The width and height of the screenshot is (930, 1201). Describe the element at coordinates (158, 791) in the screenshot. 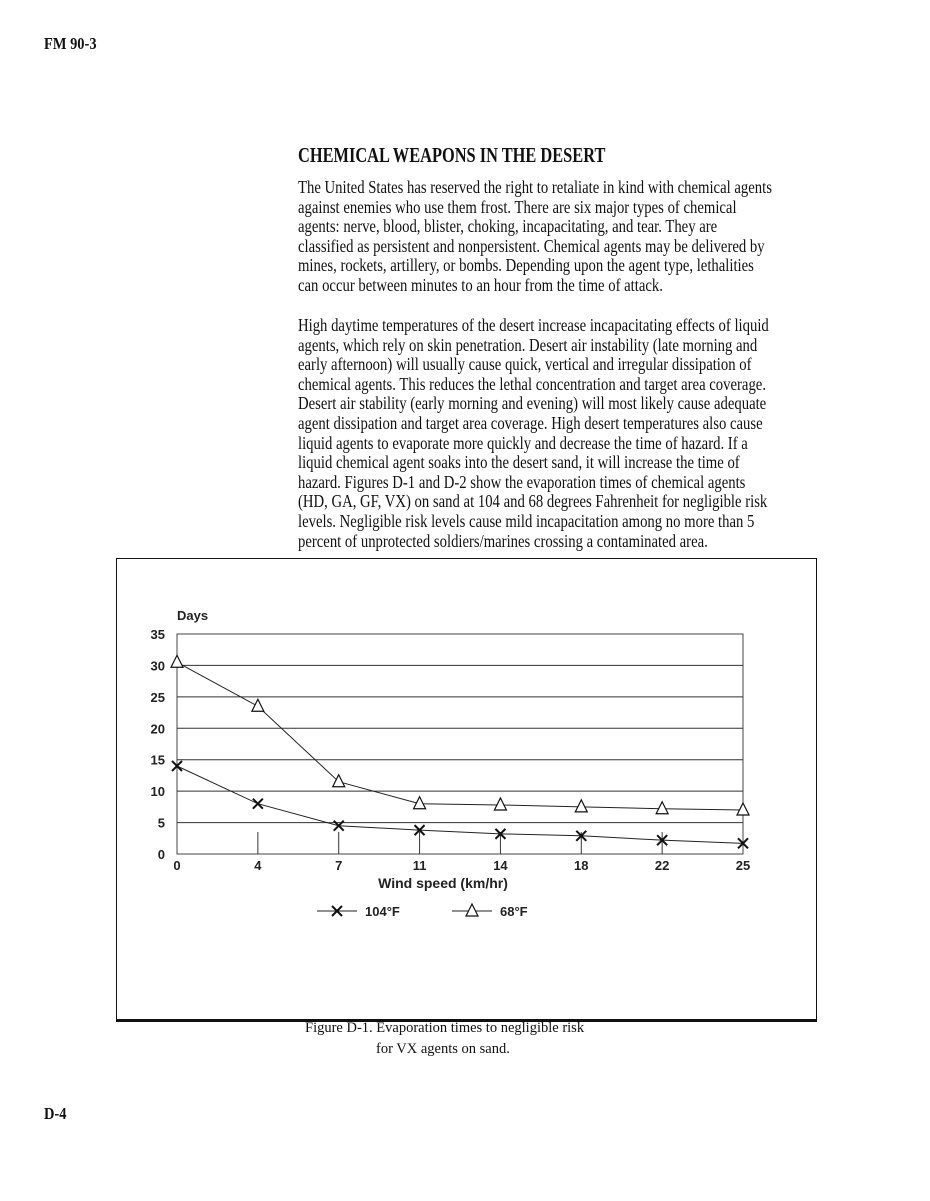

I see `y-tick-label: 10` at that location.